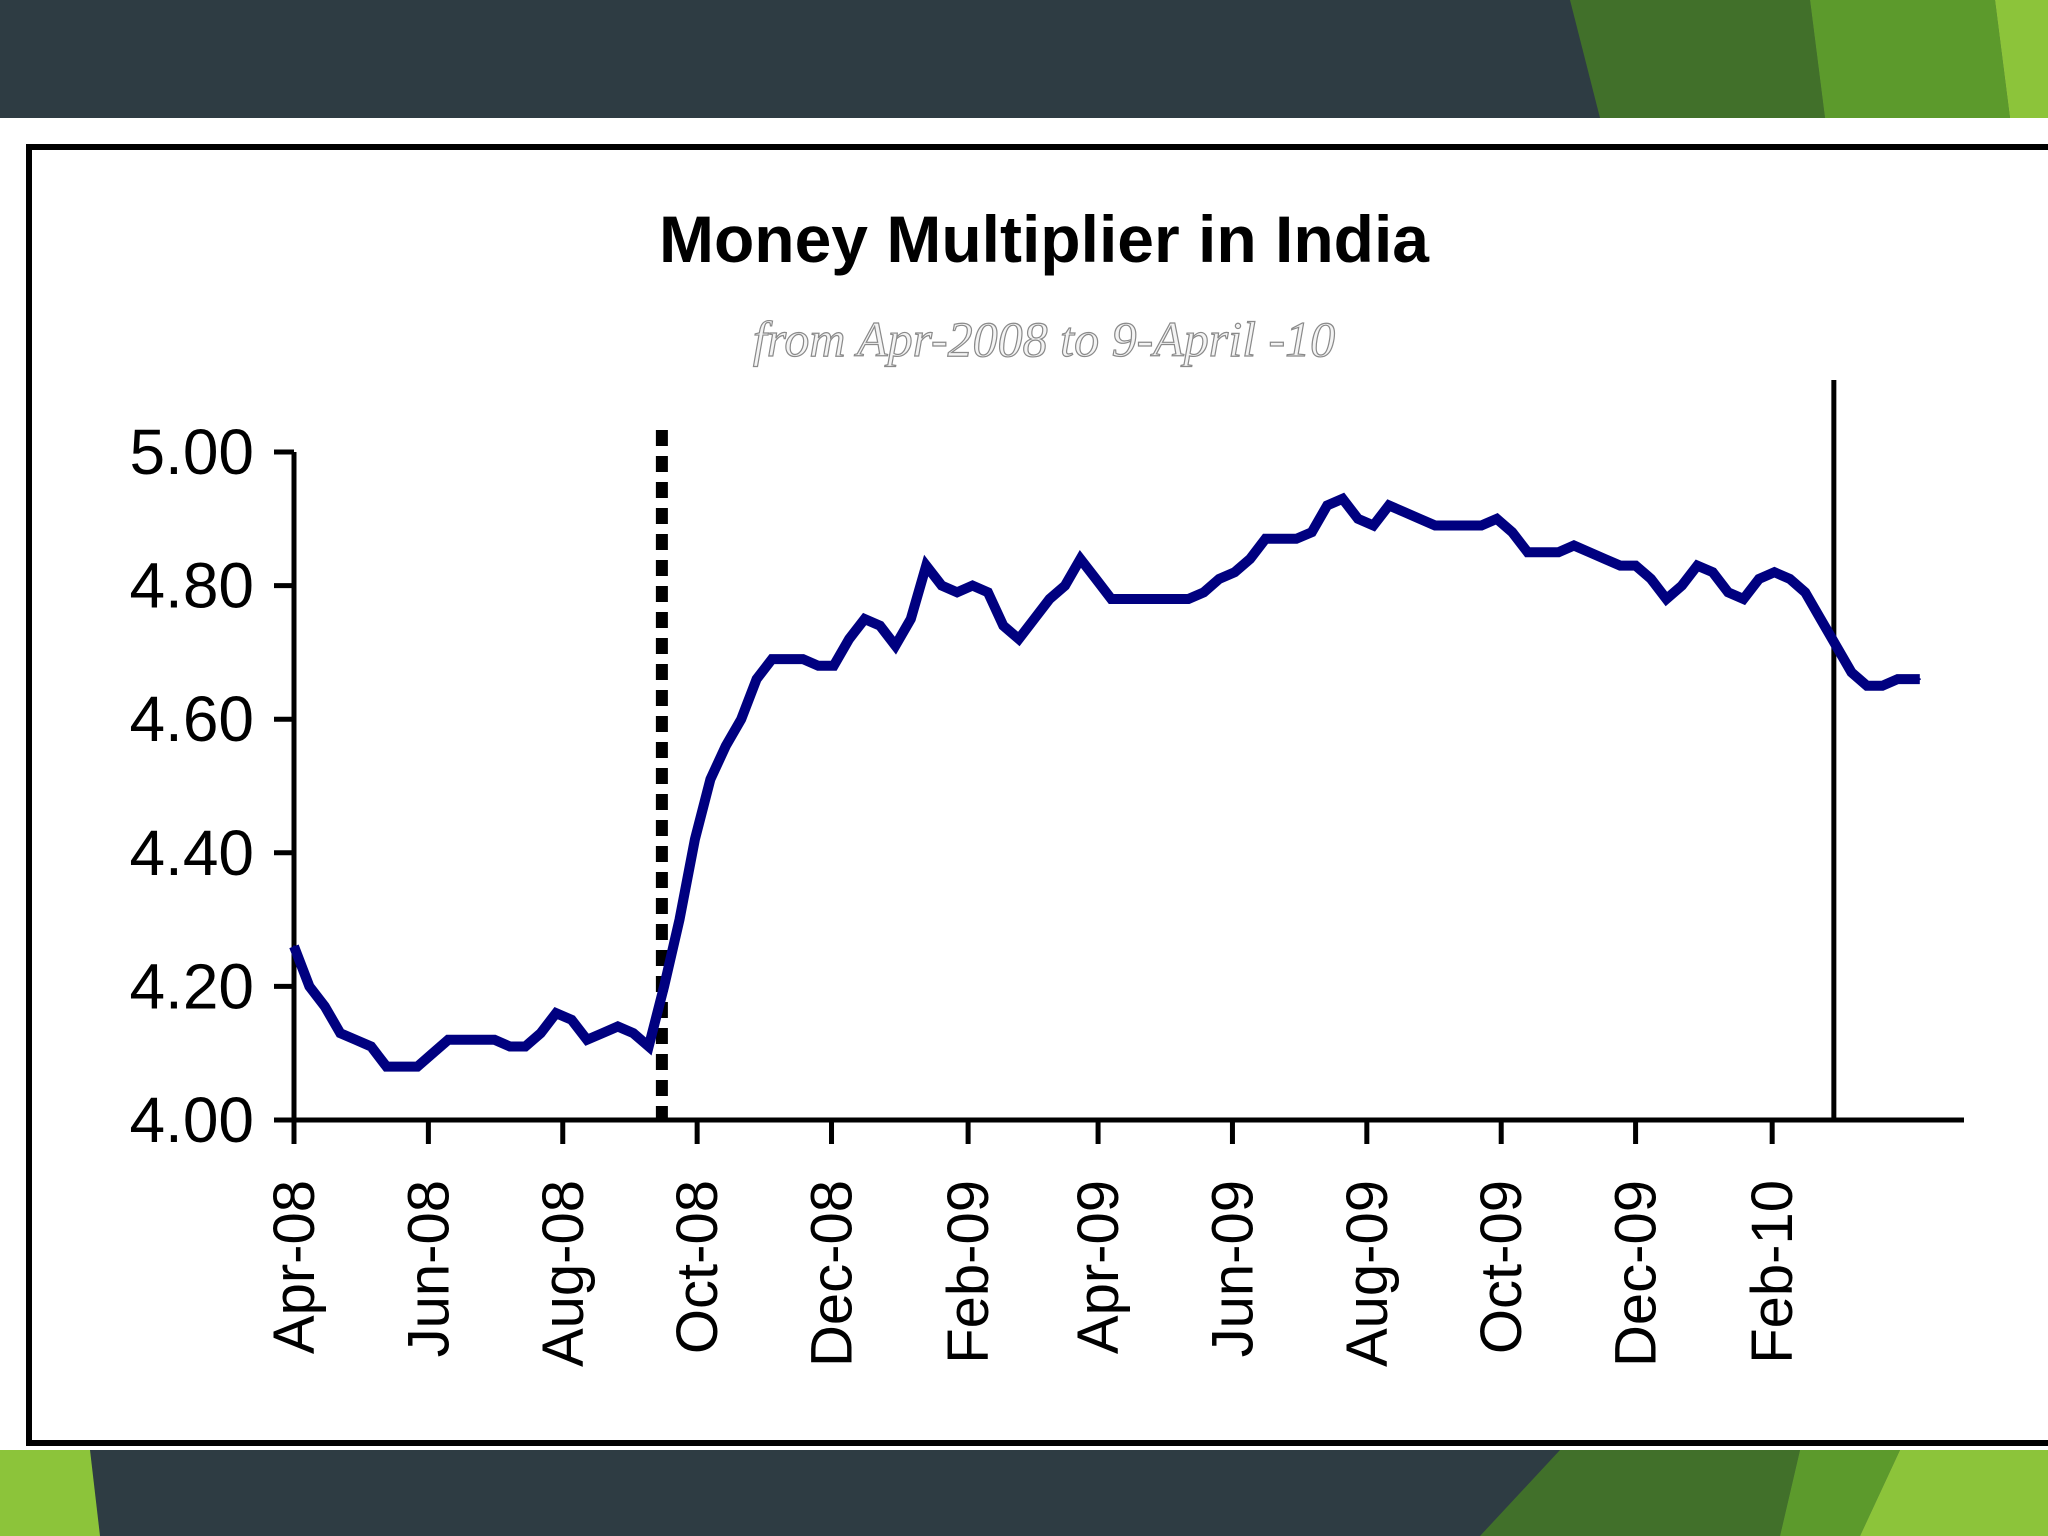 This screenshot has width=2048, height=1536. I want to click on x-tick-label: Oct-08, so click(697, 1267).